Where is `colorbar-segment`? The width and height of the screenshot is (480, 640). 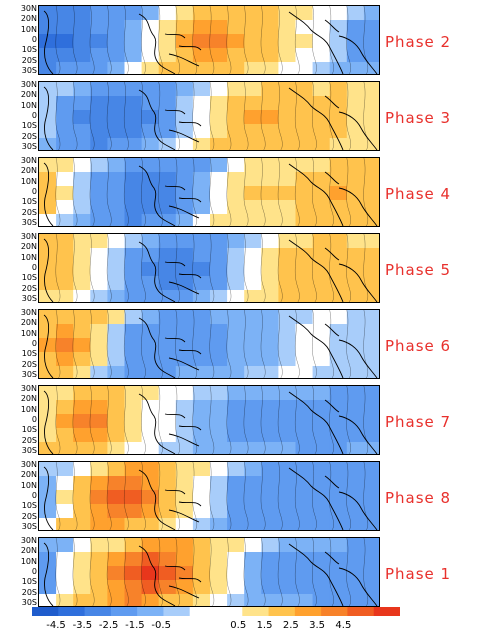
colorbar-segment is located at coordinates (282, 611).